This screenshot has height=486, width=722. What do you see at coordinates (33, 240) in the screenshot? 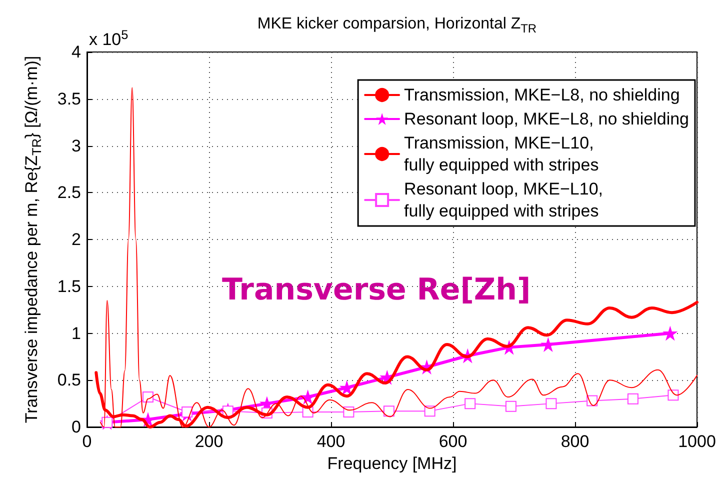
I see `y-axis-title: Transverse impedance per m, Re{ZTR} [Ω/(m·m)]` at bounding box center [33, 240].